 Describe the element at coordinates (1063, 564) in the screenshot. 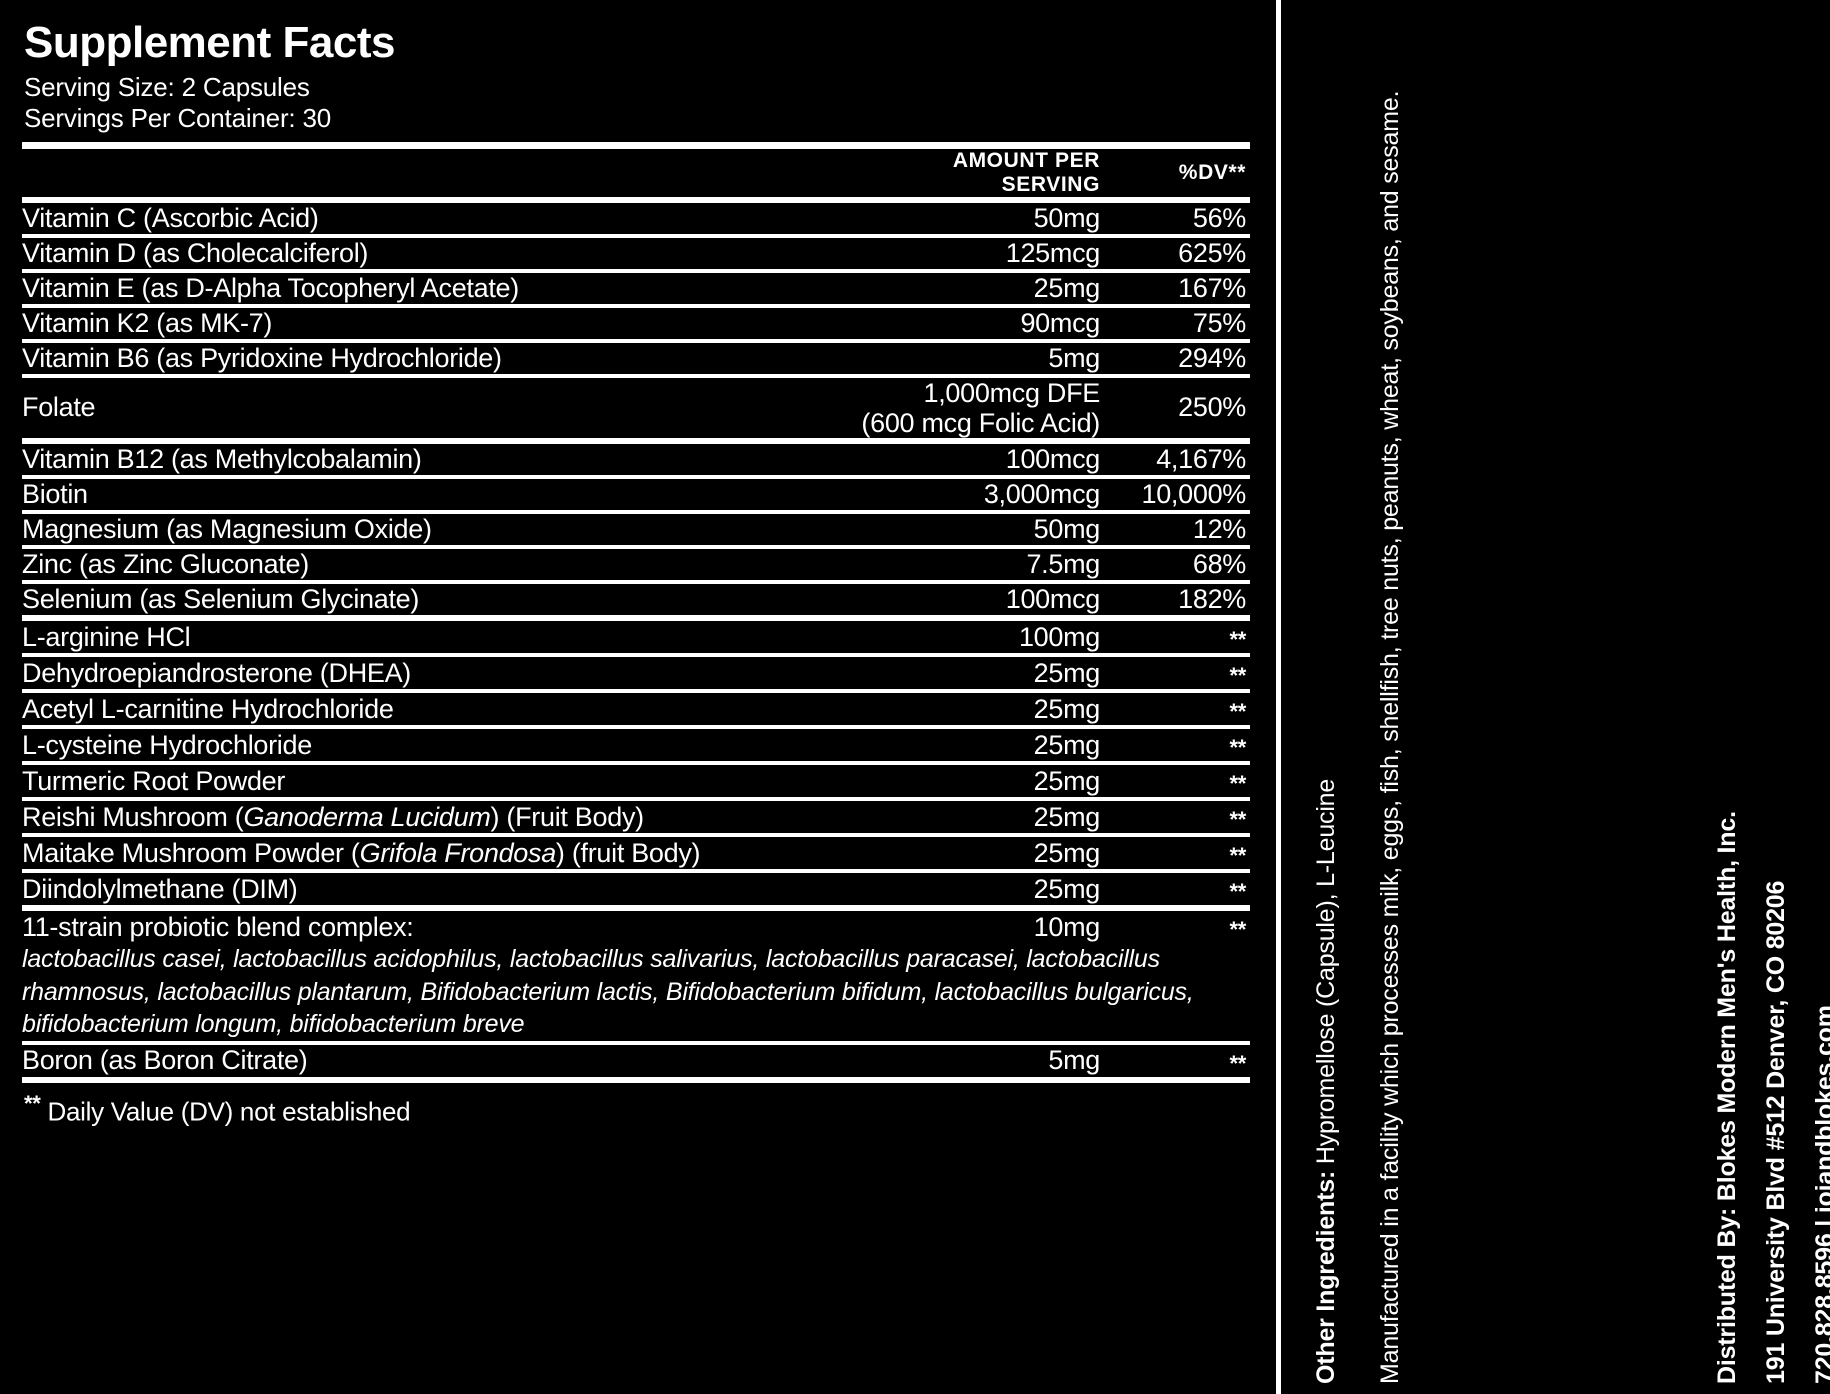

I see `nutrient-amount: 7.5mg` at that location.